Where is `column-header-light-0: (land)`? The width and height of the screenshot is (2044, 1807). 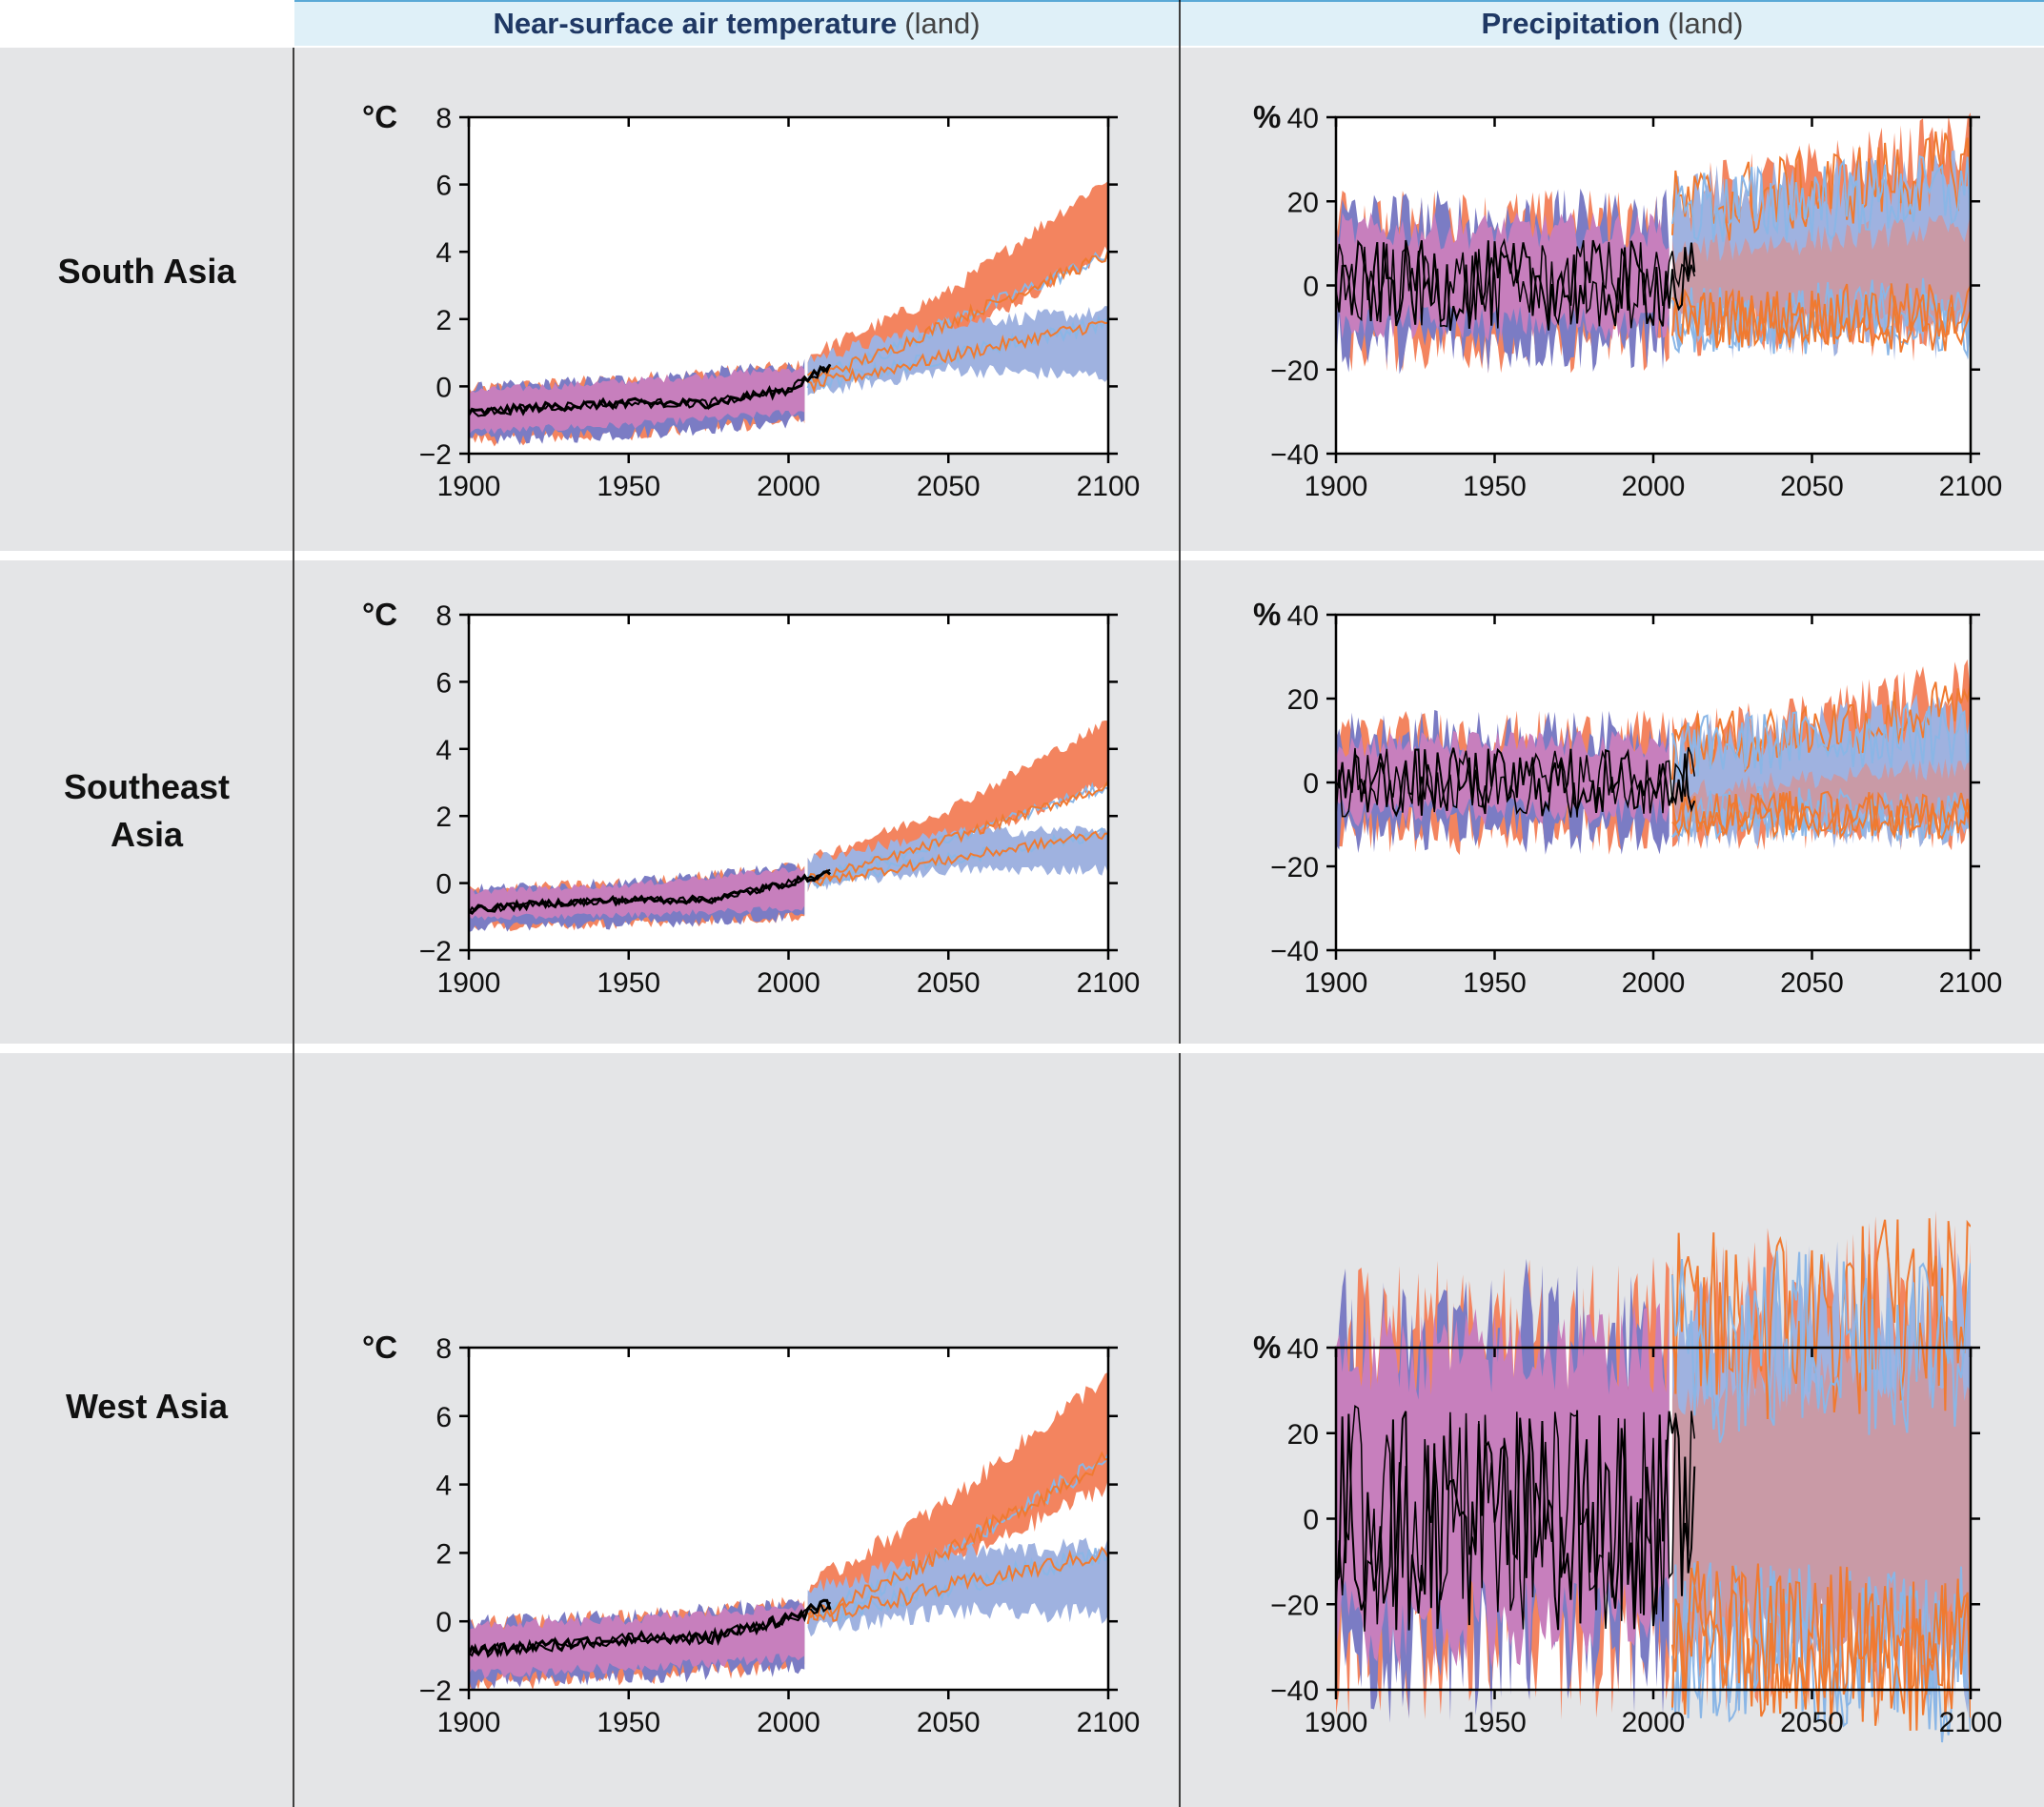 column-header-light-0: (land) is located at coordinates (942, 24).